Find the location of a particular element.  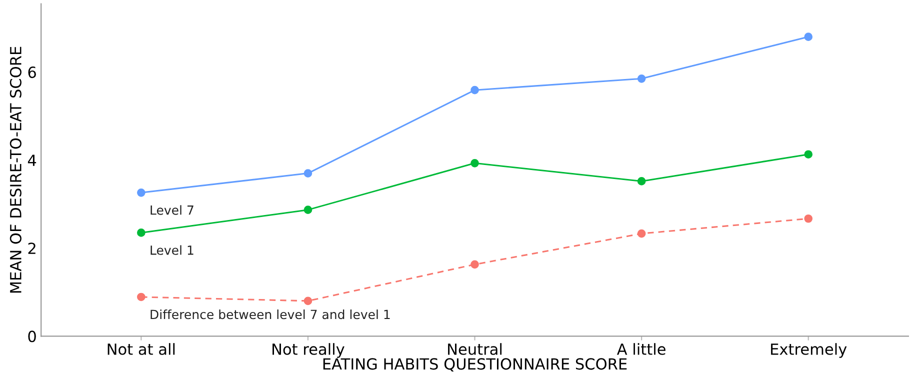

y-axis-title: MEAN OF DESIRE-TO-EAT SCORE is located at coordinates (16, 169).